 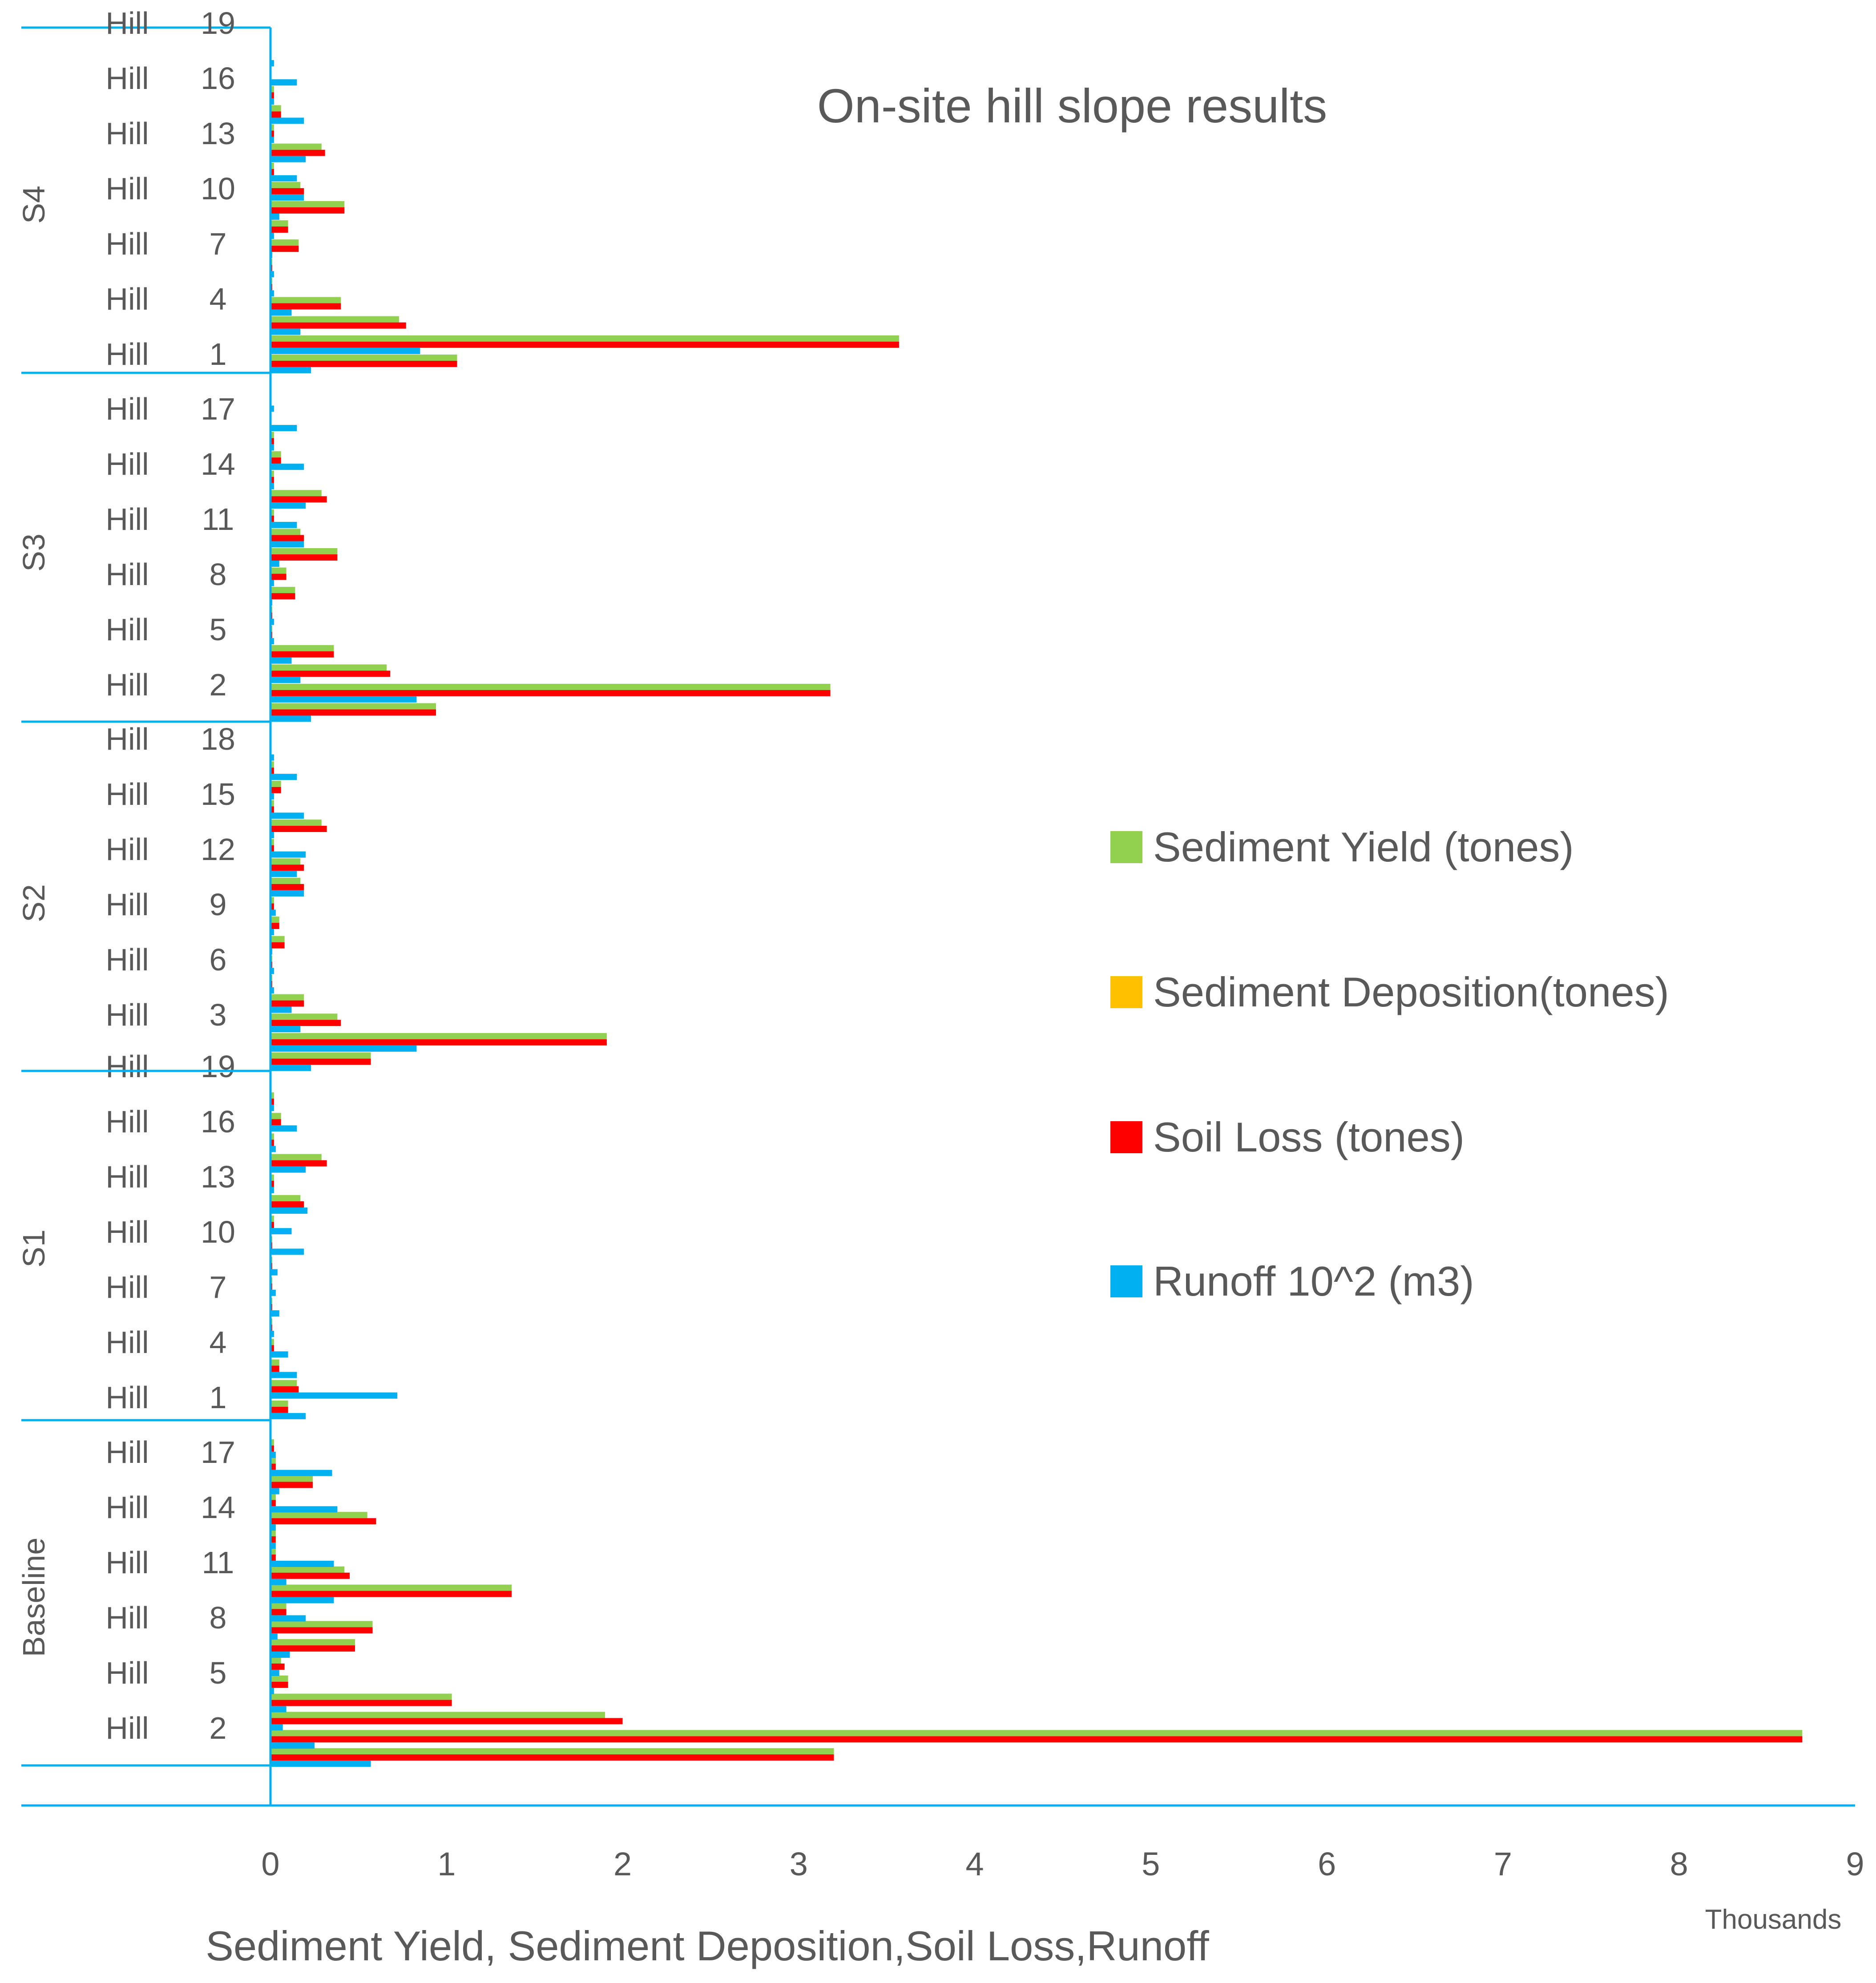 I want to click on legend-swatch, so click(x=1126, y=1281).